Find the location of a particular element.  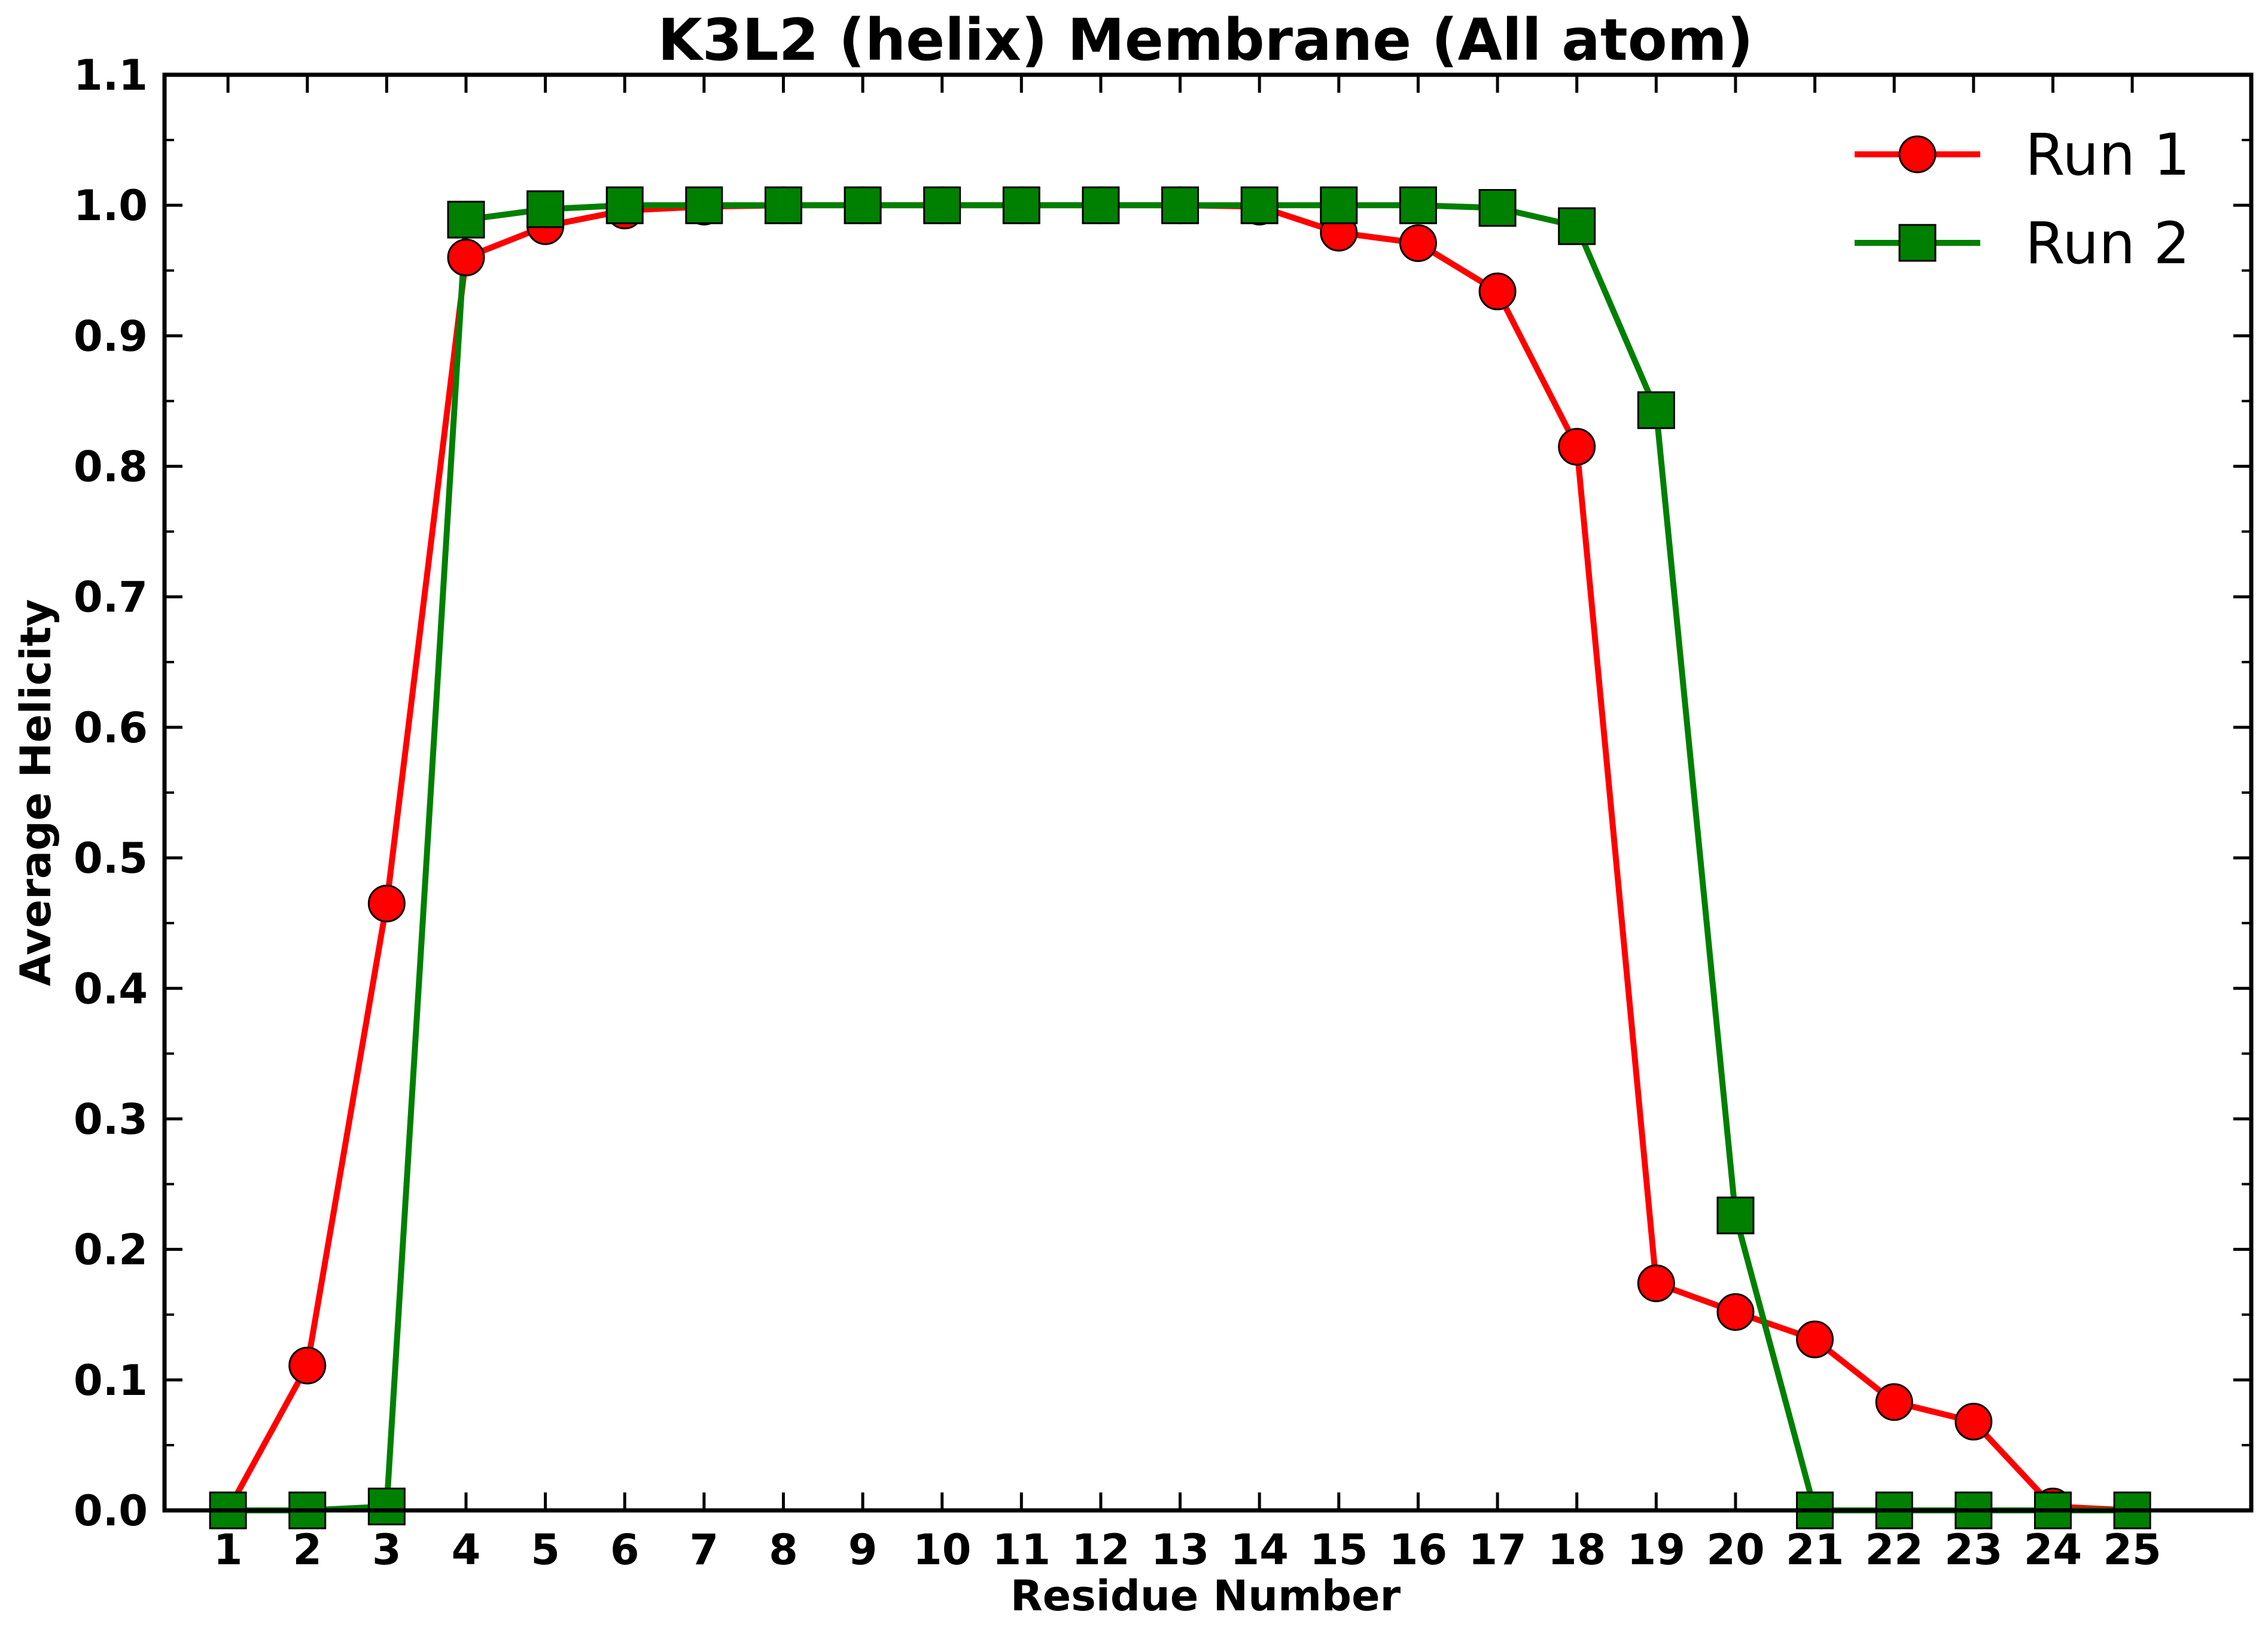

x-tick-label: 3 is located at coordinates (386, 1549).